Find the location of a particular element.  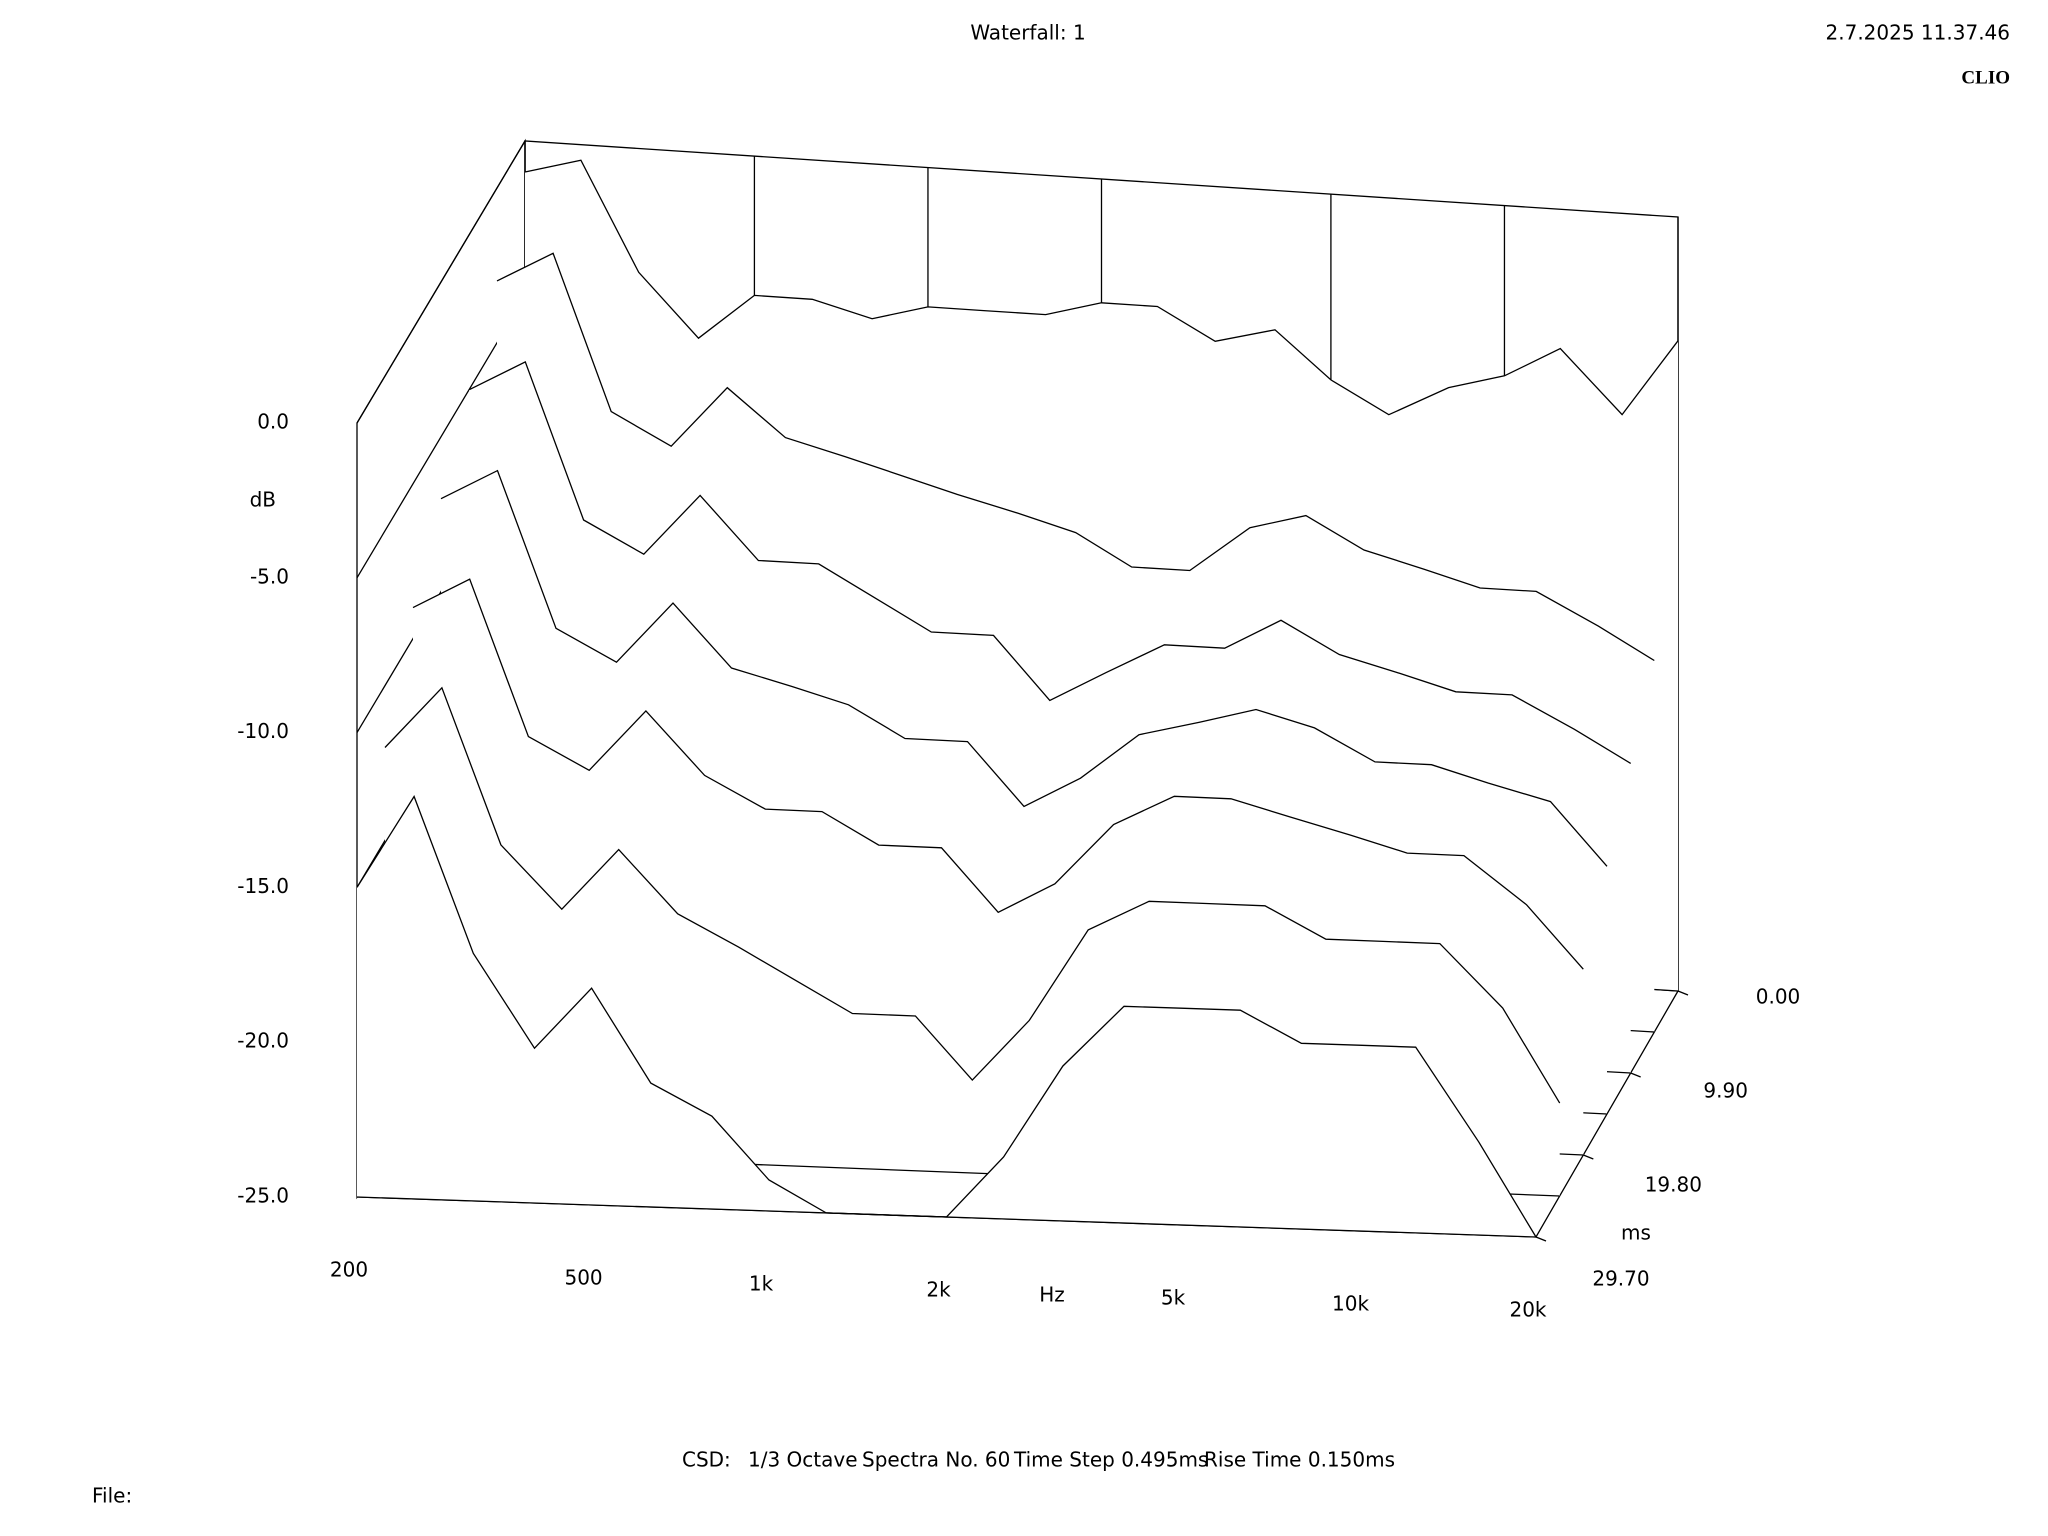

z-tick-label: 9.90 is located at coordinates (1725, 1091).